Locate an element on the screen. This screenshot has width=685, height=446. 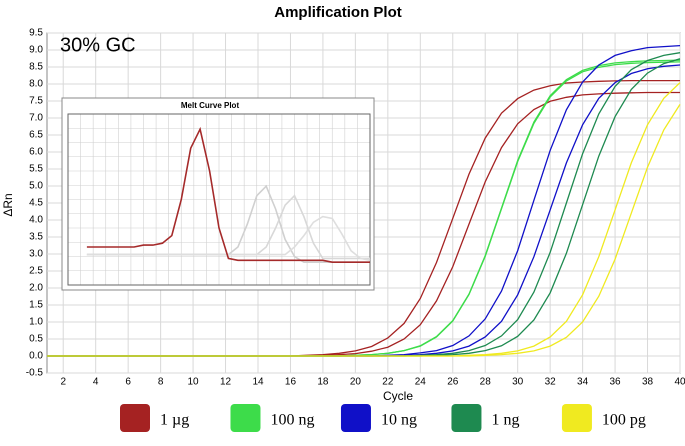
y-tick-label: 2.0 is located at coordinates (36, 288).